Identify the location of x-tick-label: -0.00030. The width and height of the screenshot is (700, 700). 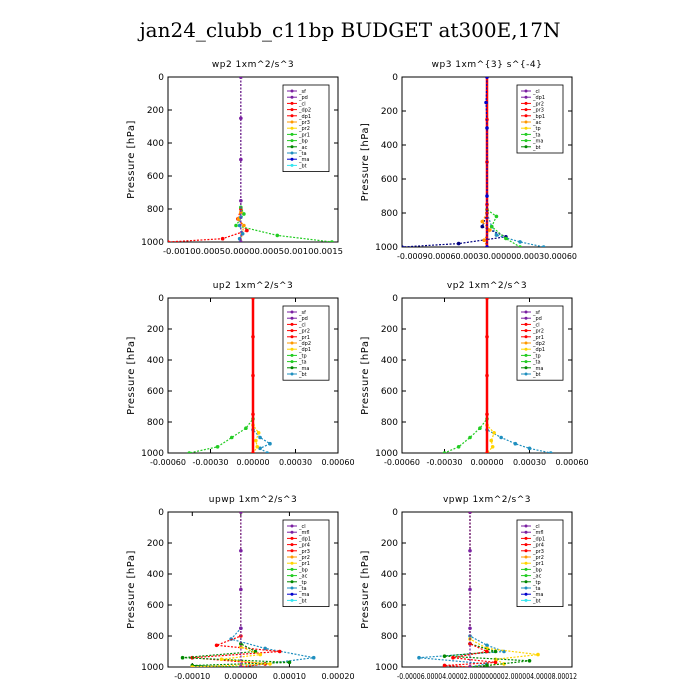
(445, 462).